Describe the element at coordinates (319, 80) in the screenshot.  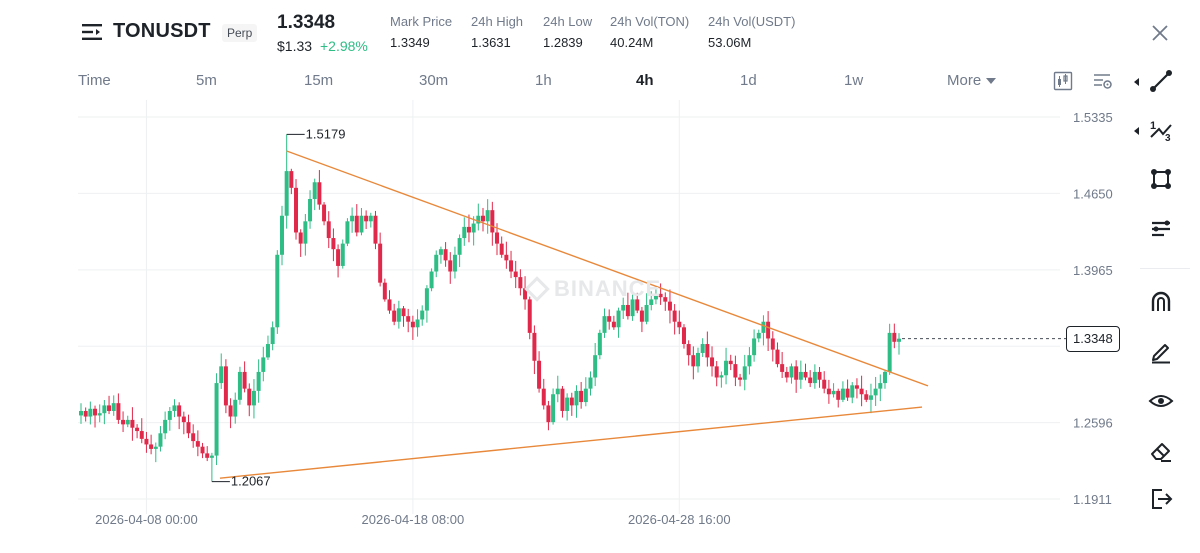
I see `interval-15m: 15m` at that location.